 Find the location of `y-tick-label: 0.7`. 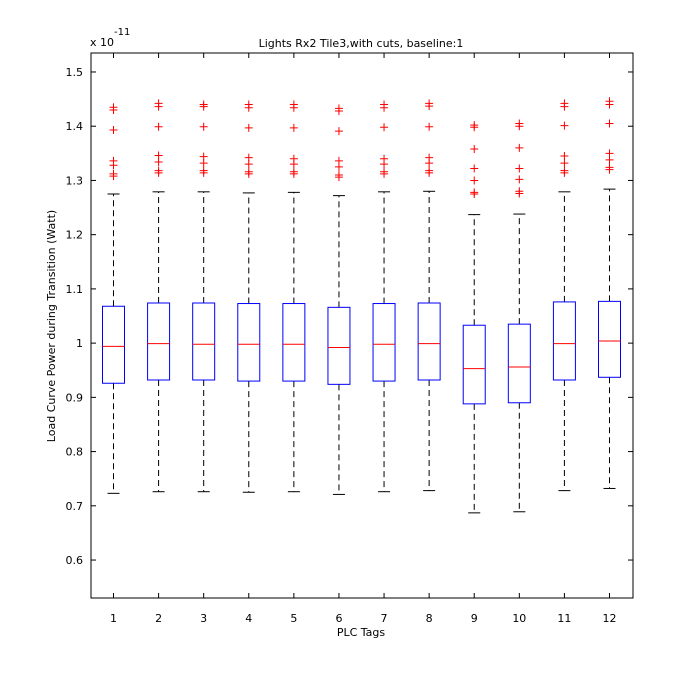

y-tick-label: 0.7 is located at coordinates (75, 506).